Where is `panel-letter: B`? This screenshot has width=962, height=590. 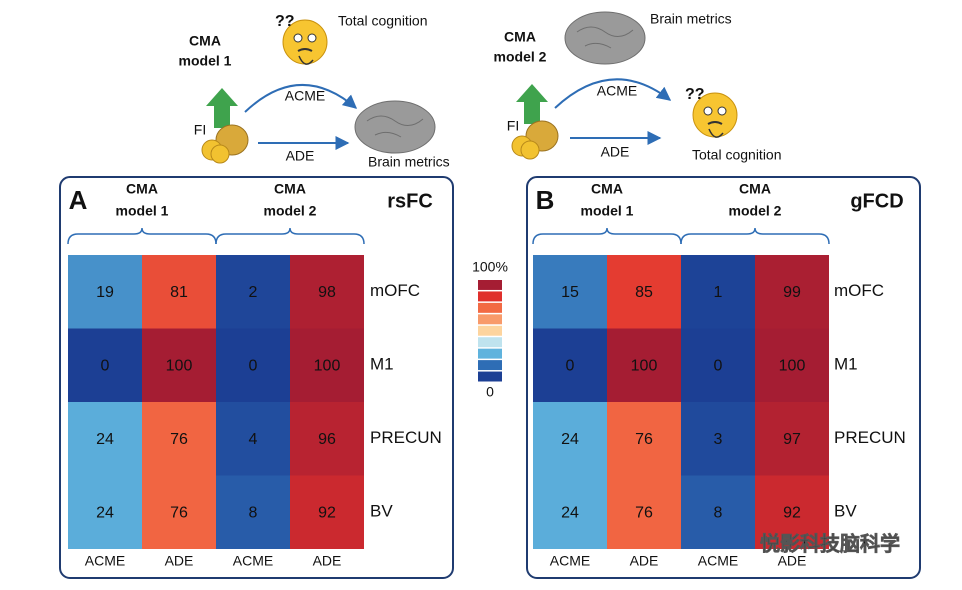 panel-letter: B is located at coordinates (545, 200).